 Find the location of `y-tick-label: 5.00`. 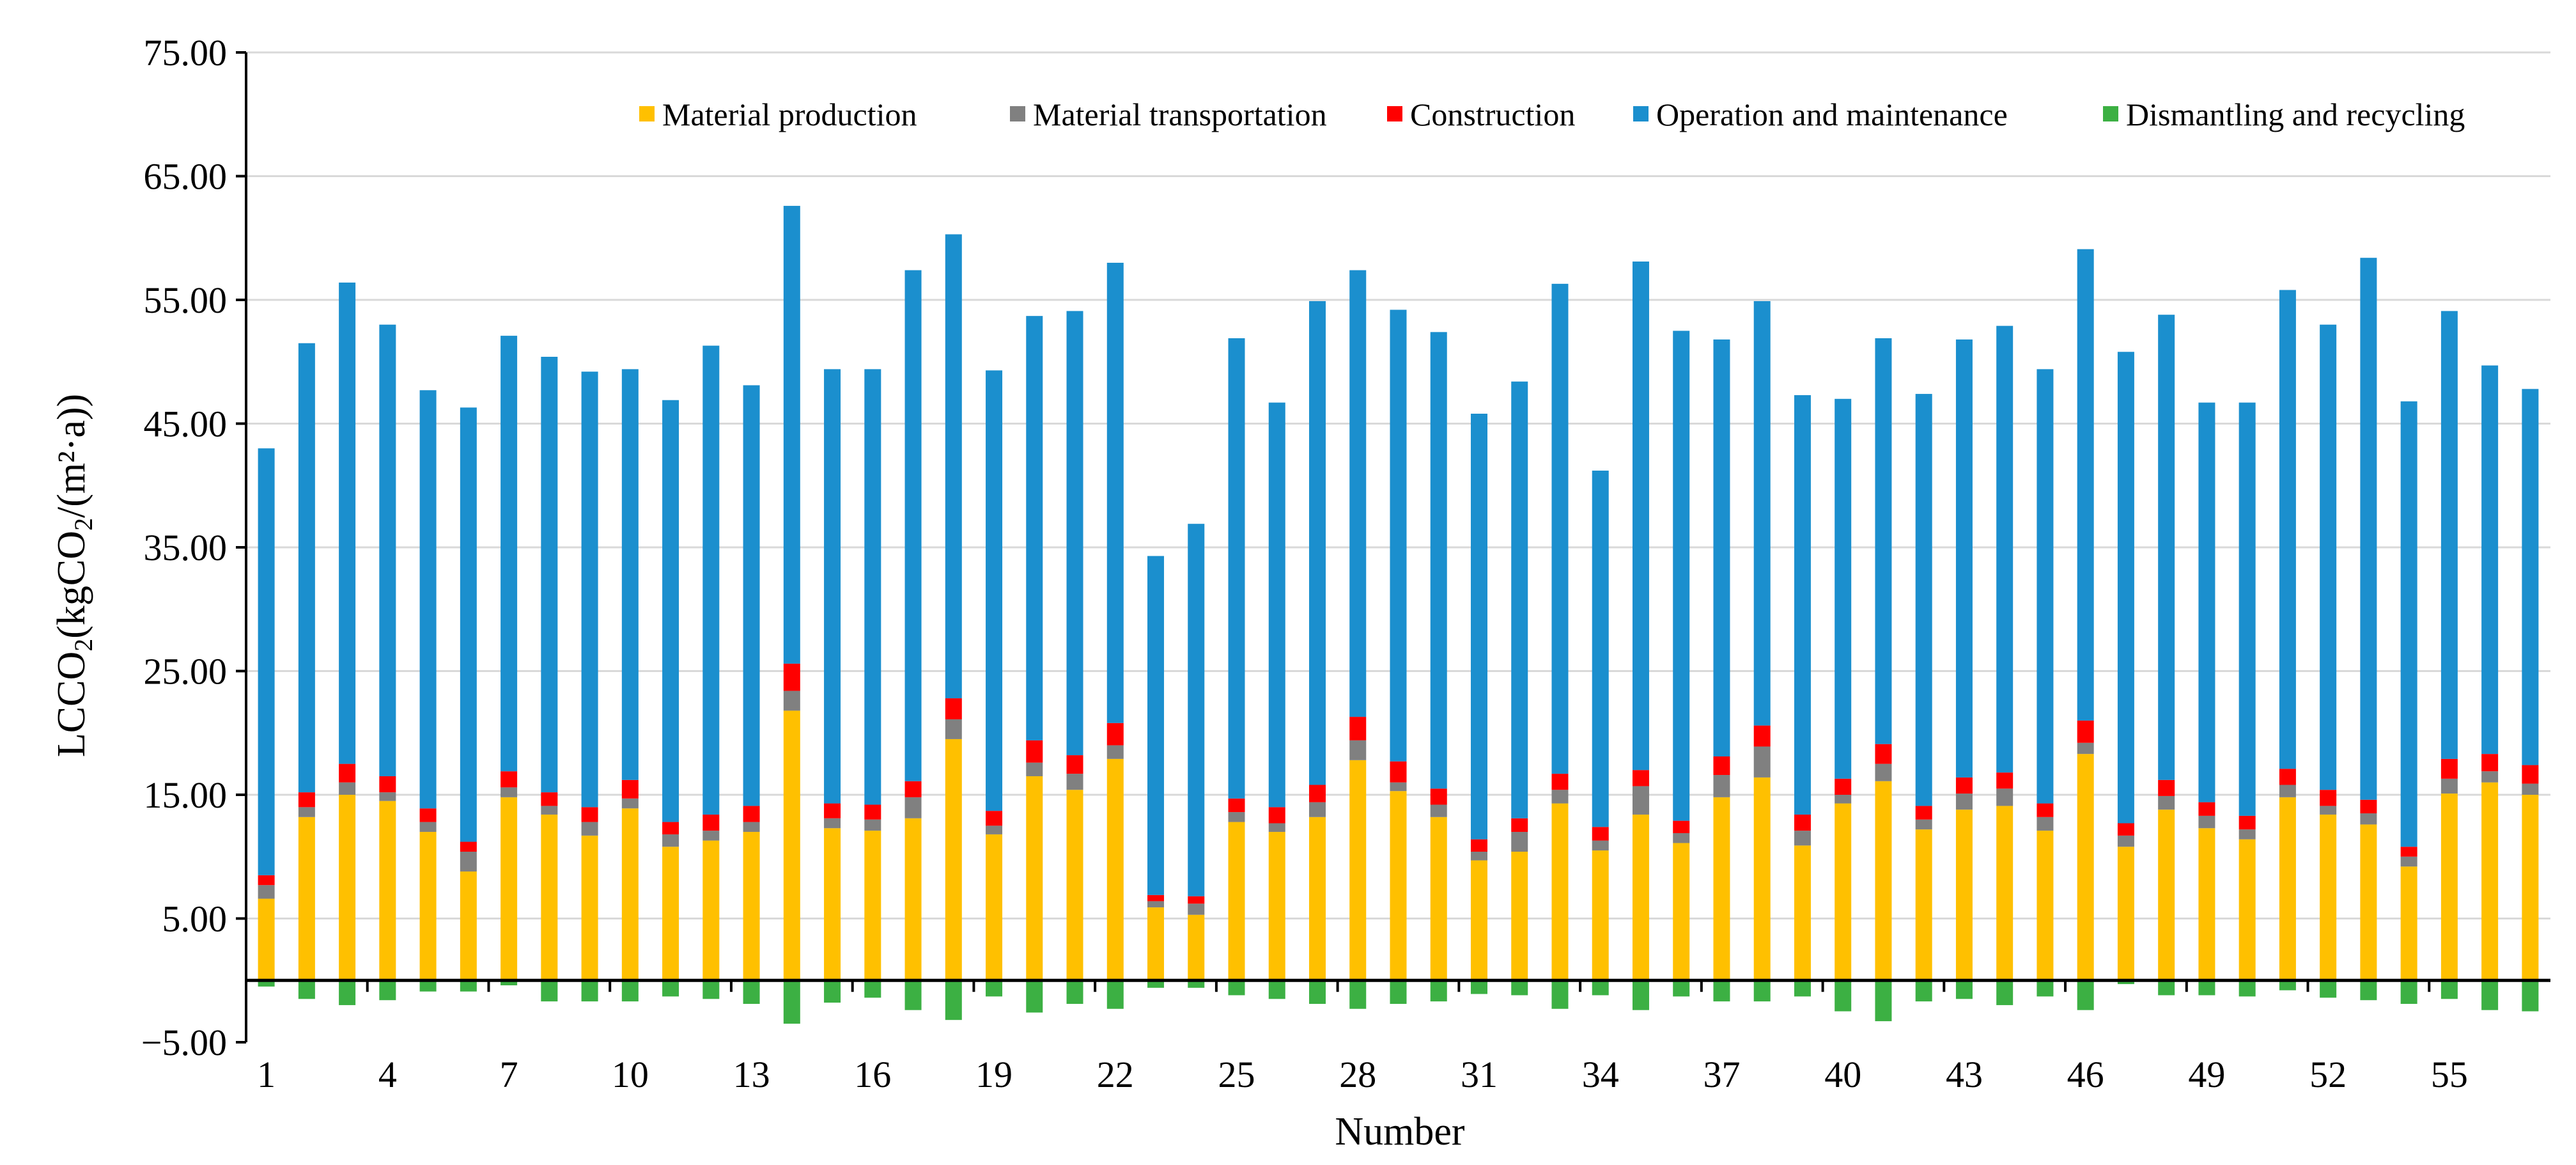

y-tick-label: 5.00 is located at coordinates (195, 919).